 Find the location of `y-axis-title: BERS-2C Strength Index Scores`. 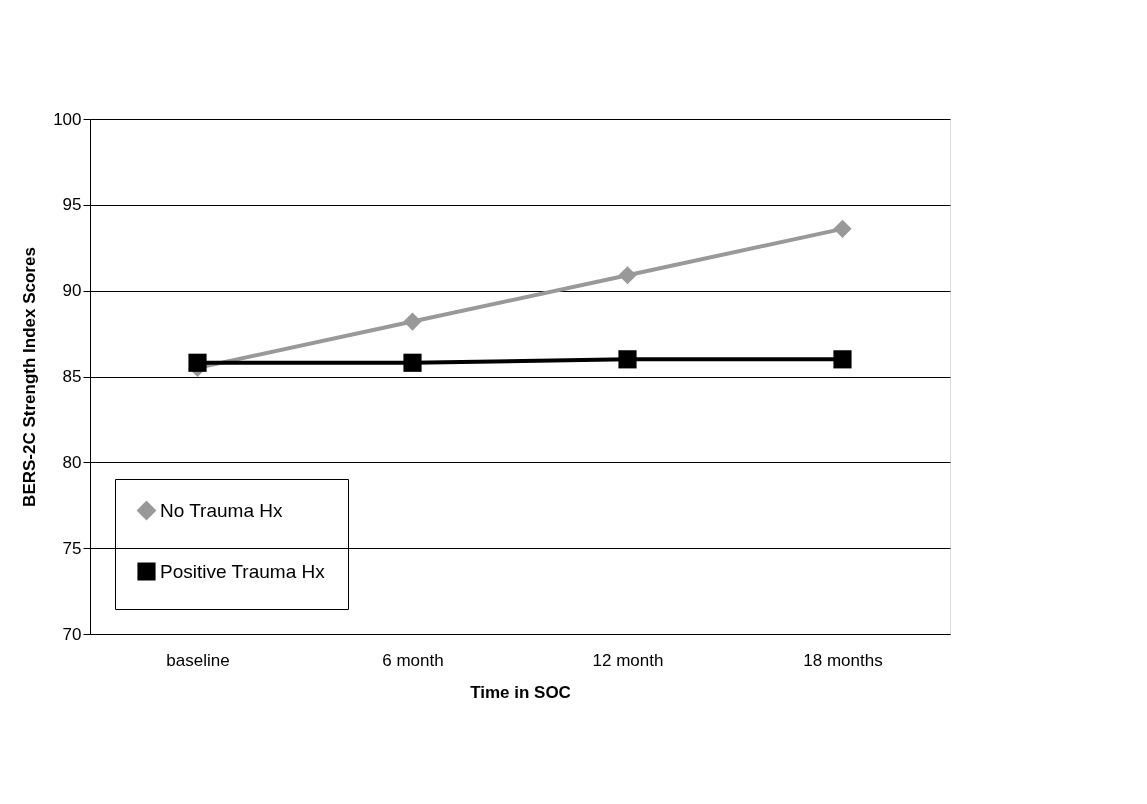

y-axis-title: BERS-2C Strength Index Scores is located at coordinates (30, 377).